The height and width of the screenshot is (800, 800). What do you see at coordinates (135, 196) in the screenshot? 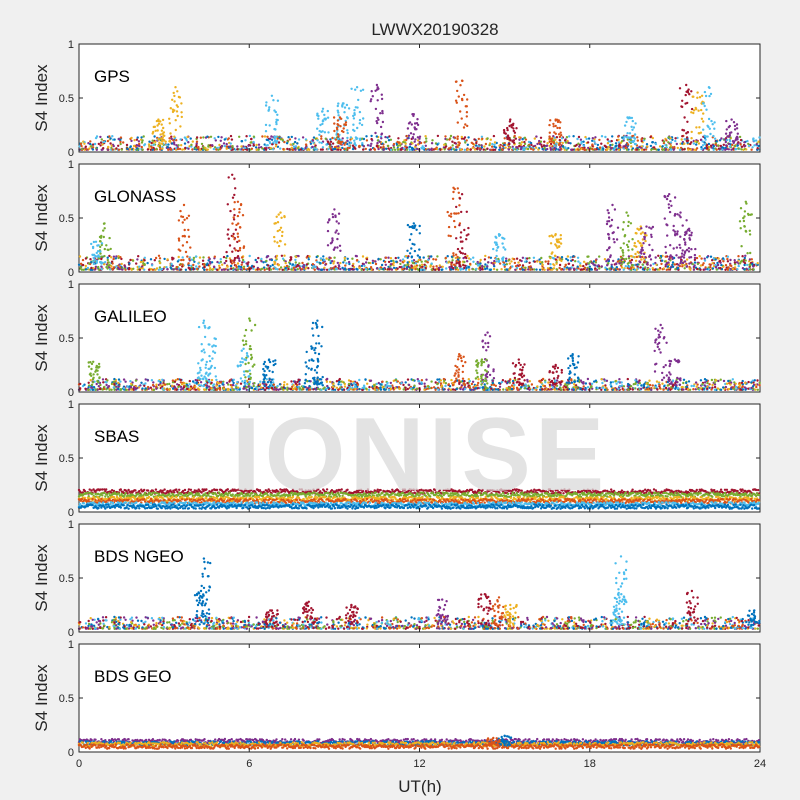
I see `panel-label: GLONASS` at bounding box center [135, 196].